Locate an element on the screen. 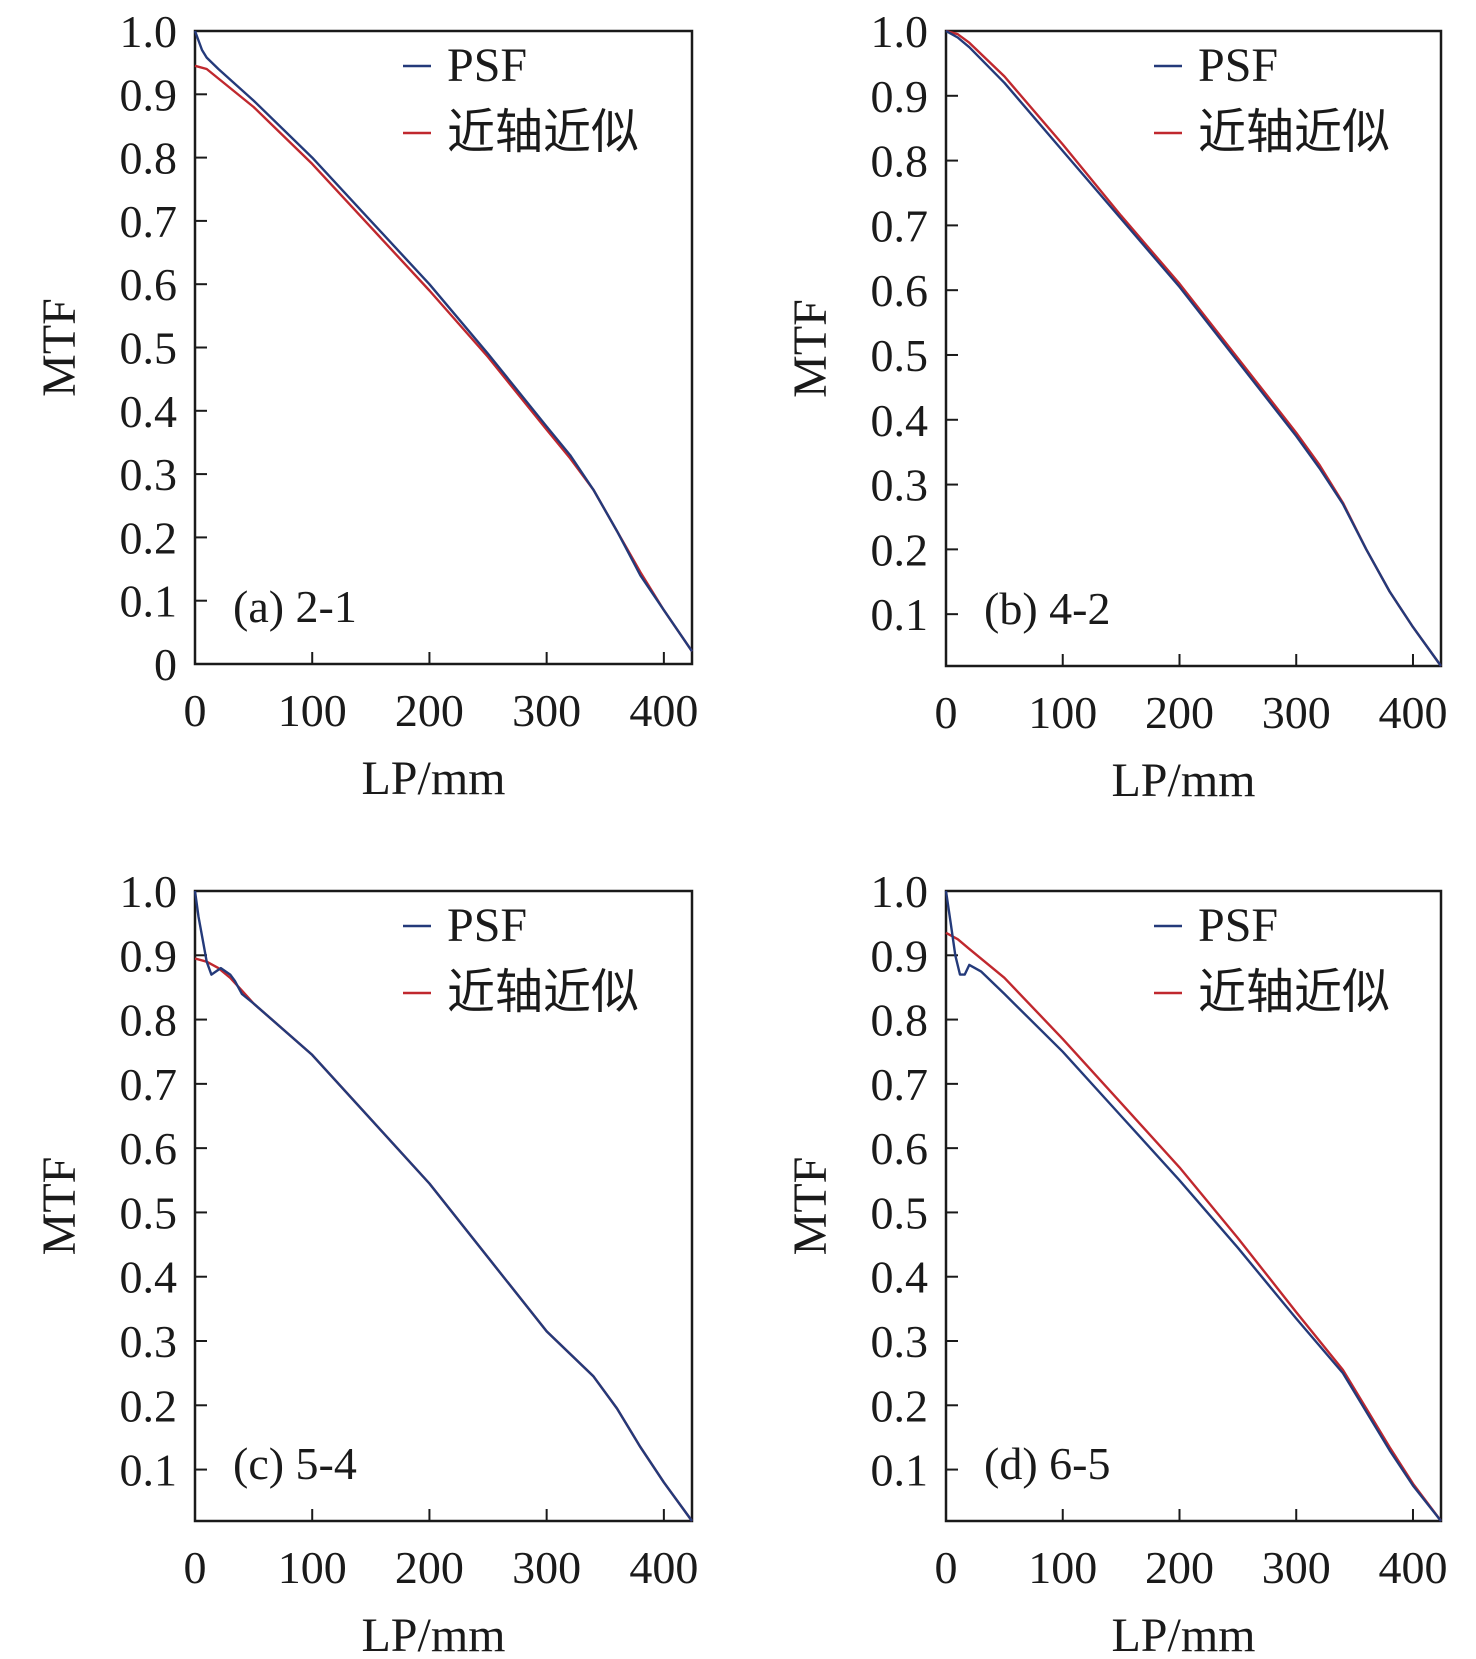  panel-label: (a) 2-1 is located at coordinates (295, 606).